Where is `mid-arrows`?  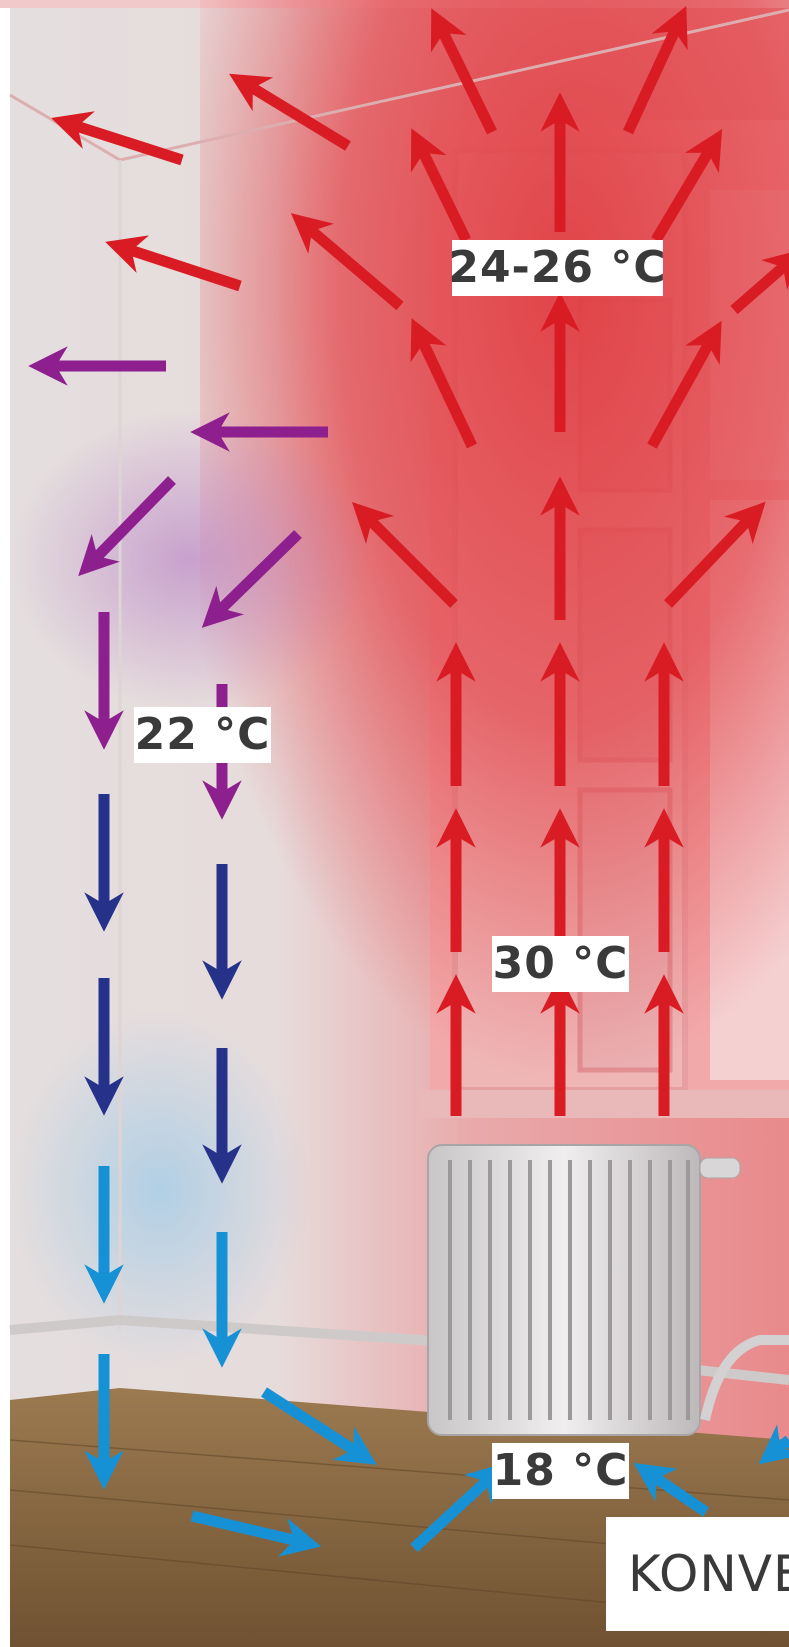 mid-arrows is located at coordinates (178, 583).